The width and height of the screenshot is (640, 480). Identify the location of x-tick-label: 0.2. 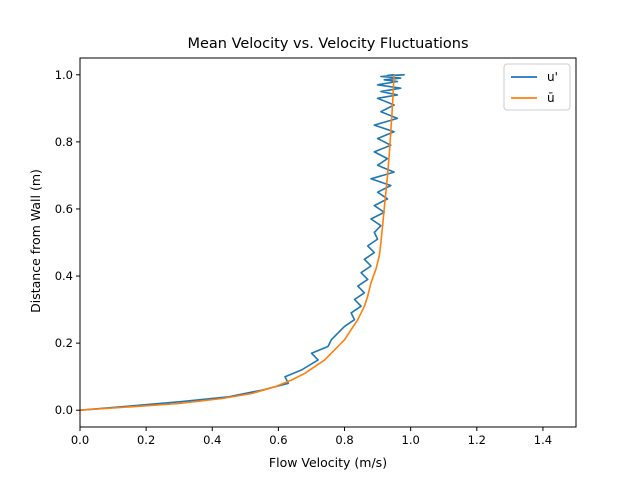
(146, 440).